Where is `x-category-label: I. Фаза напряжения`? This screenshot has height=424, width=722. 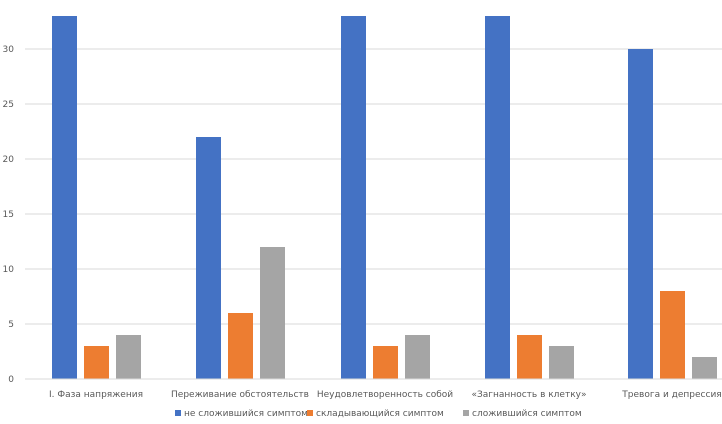
x-category-label: I. Фаза напряжения is located at coordinates (96, 395).